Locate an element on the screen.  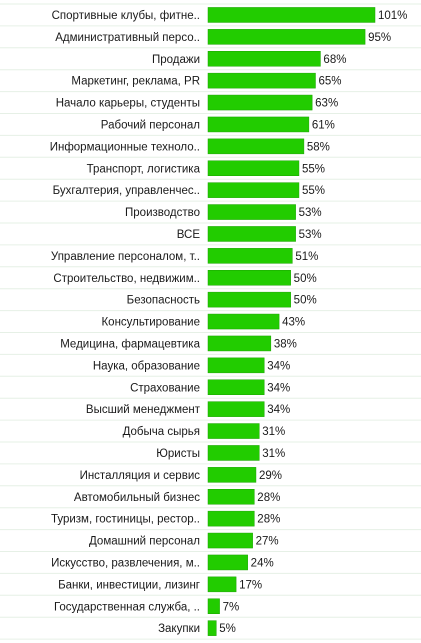
category-label: Консультирование is located at coordinates (150, 323).